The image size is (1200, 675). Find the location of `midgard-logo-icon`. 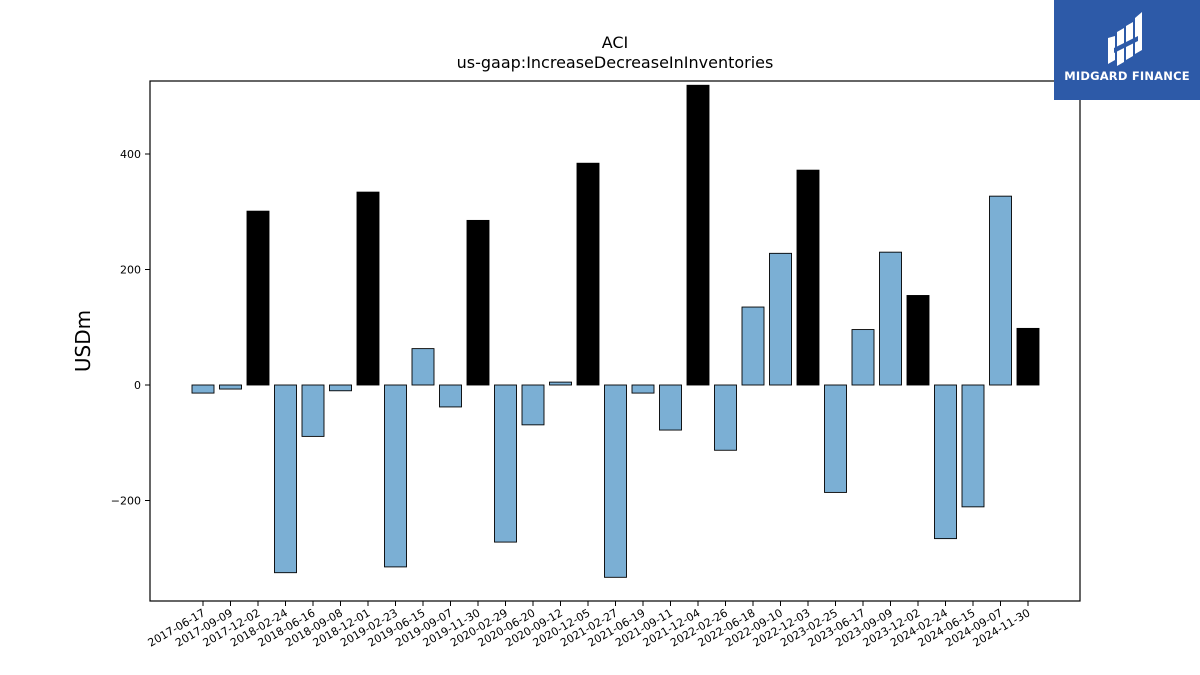

midgard-logo-icon is located at coordinates (1125, 39).